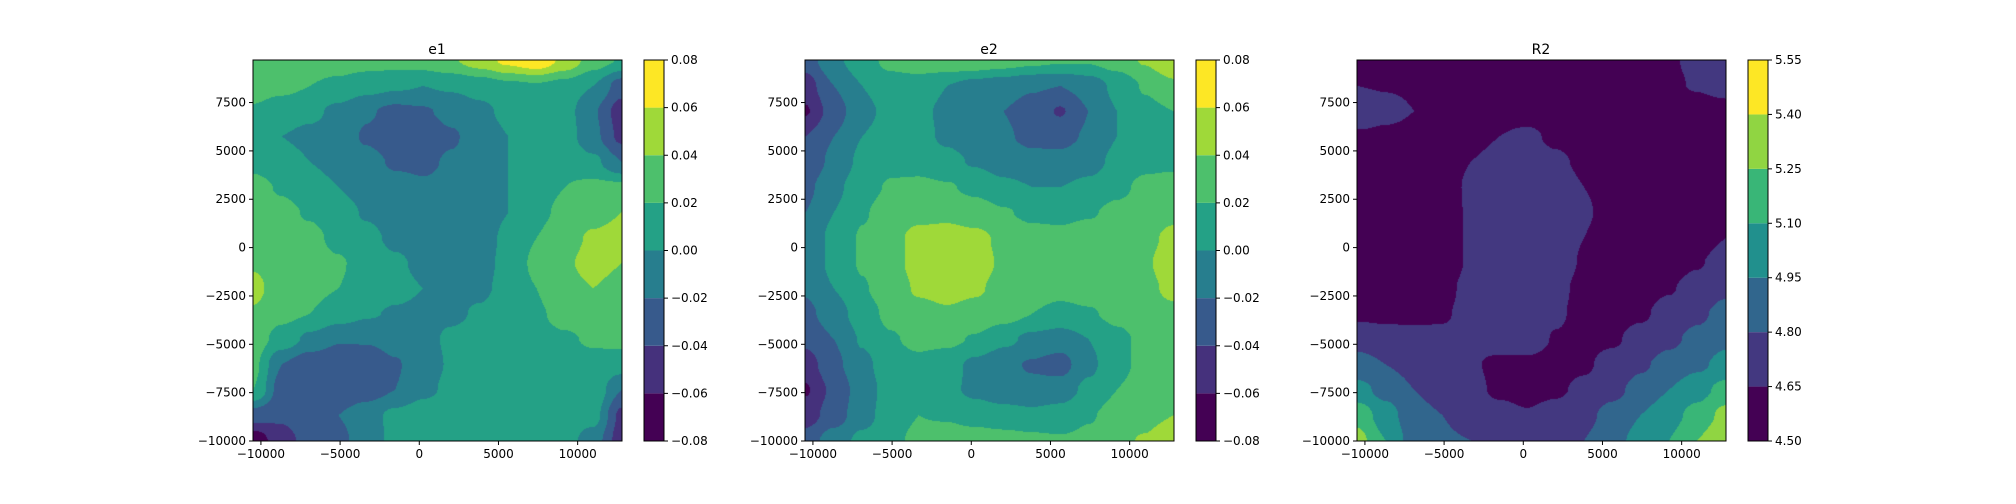 This screenshot has width=2016, height=504. Describe the element at coordinates (1541, 50) in the screenshot. I see `panel-title: R2` at that location.